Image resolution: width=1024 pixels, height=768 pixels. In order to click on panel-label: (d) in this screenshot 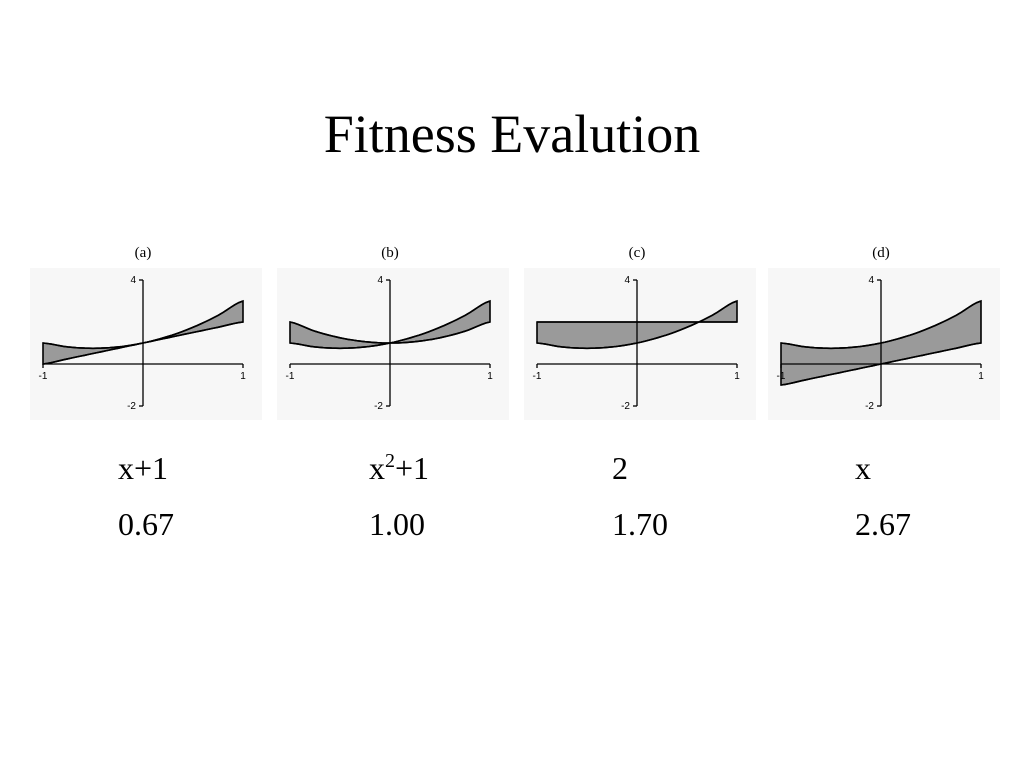, I will do `click(881, 253)`.